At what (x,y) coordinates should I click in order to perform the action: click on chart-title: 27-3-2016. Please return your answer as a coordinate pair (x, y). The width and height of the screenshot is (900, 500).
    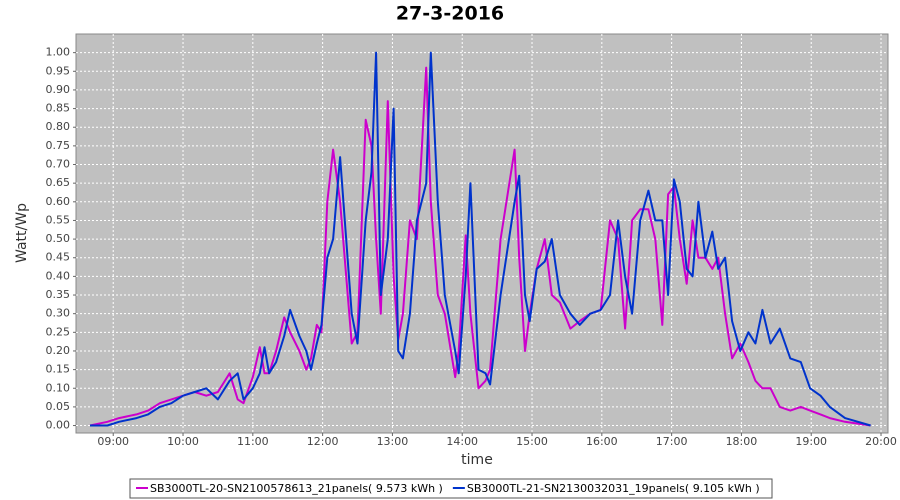
    Looking at the image, I should click on (450, 14).